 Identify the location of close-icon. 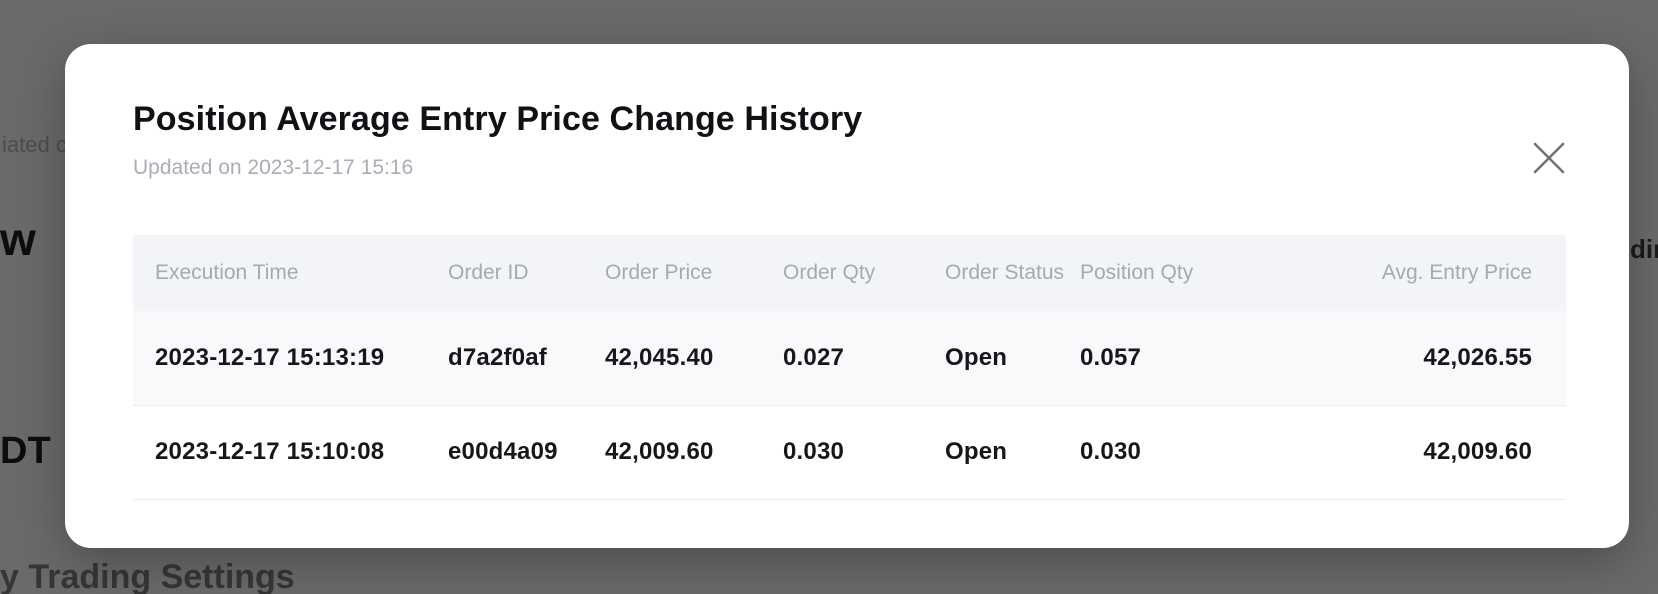
(1549, 158).